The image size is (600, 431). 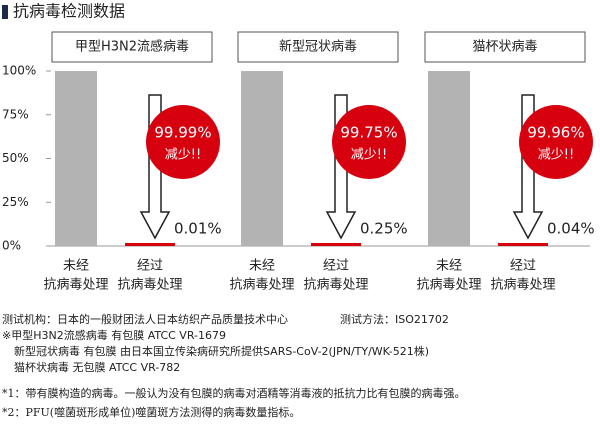 I want to click on panel-title: 猫杯状病毒, so click(x=504, y=47).